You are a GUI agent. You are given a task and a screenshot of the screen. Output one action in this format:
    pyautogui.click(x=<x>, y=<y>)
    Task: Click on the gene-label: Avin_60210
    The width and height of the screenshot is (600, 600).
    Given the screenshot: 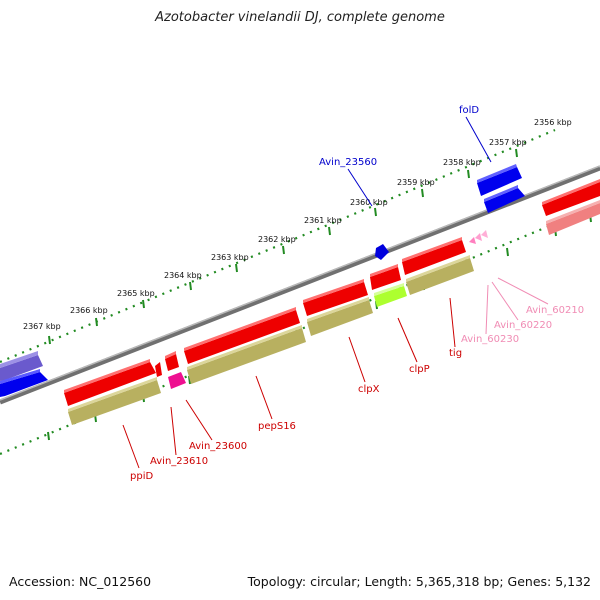 What is the action you would take?
    pyautogui.click(x=555, y=310)
    